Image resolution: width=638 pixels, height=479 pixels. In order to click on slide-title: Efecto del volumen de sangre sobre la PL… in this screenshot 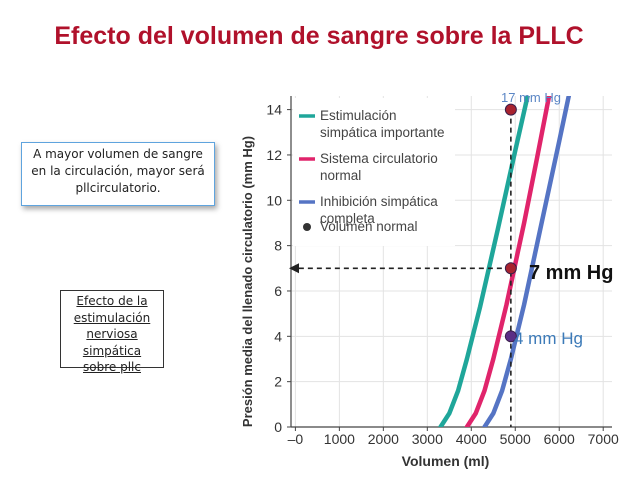, I will do `click(319, 36)`.